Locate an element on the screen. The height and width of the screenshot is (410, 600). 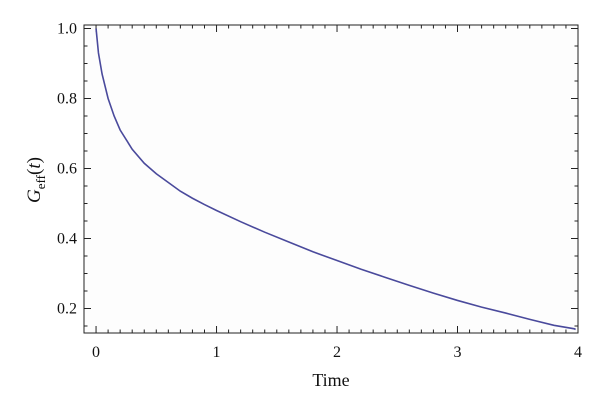
x-tick-label: 1 is located at coordinates (217, 352).